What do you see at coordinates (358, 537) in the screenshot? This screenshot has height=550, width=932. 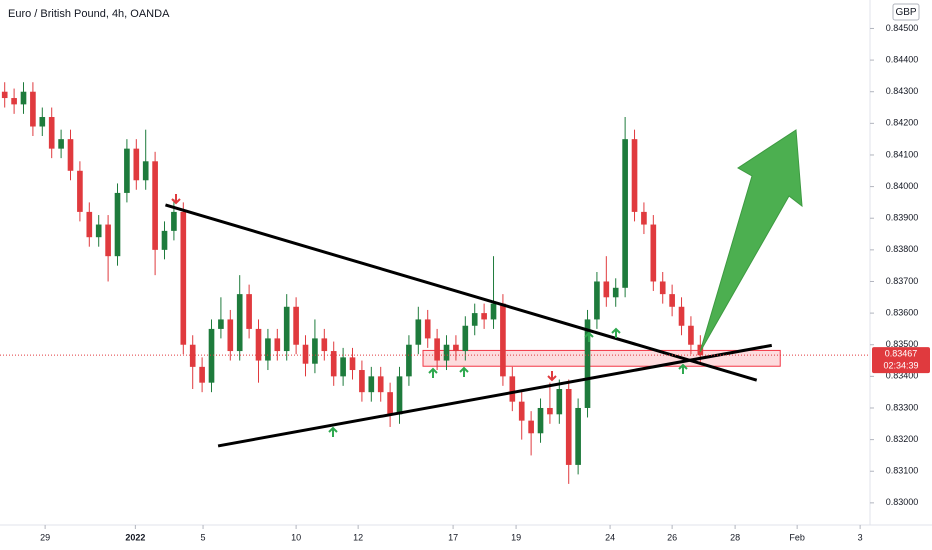 I see `x-tick-label: 12` at bounding box center [358, 537].